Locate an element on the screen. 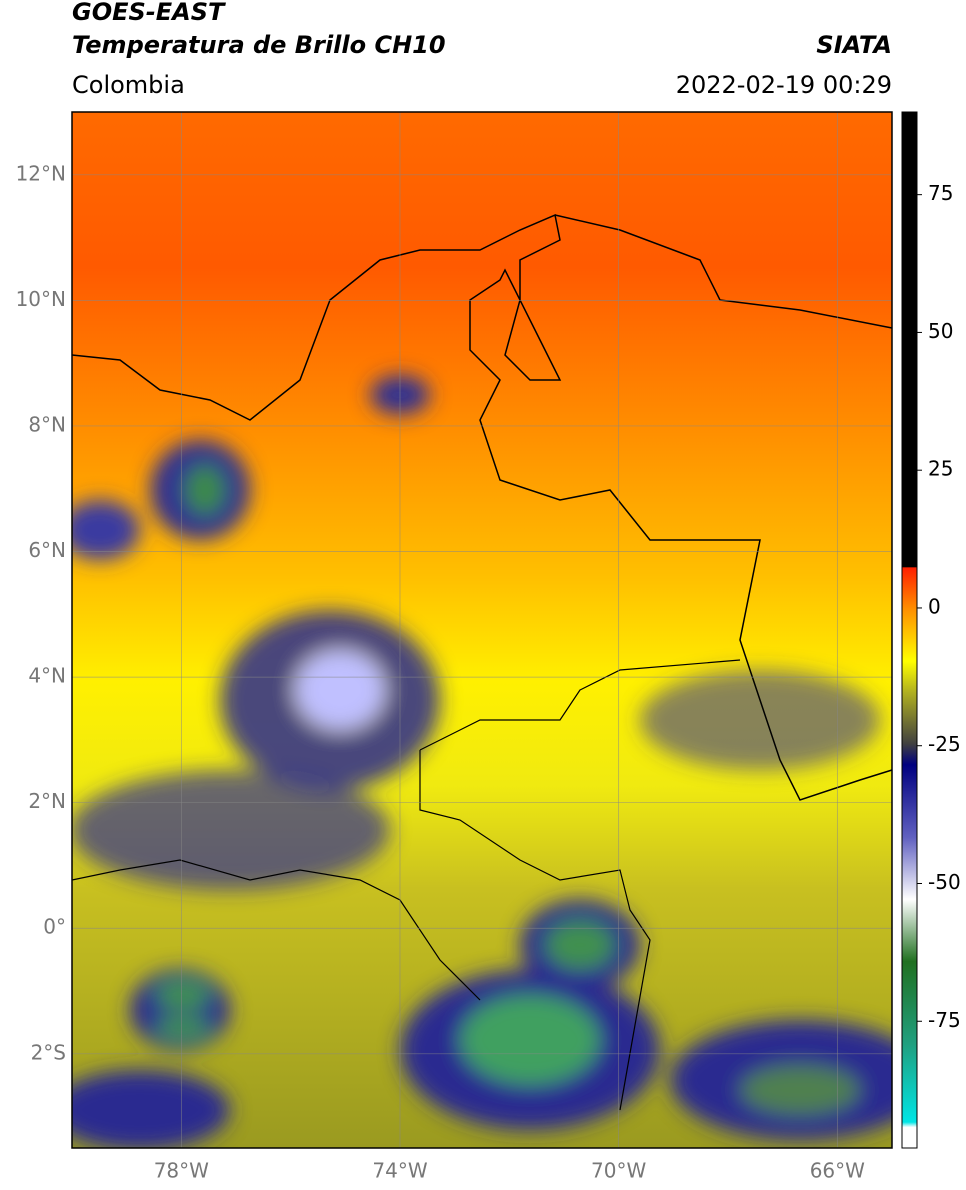 The image size is (966, 1190). lat-tick-label: 6°N is located at coordinates (47, 550).